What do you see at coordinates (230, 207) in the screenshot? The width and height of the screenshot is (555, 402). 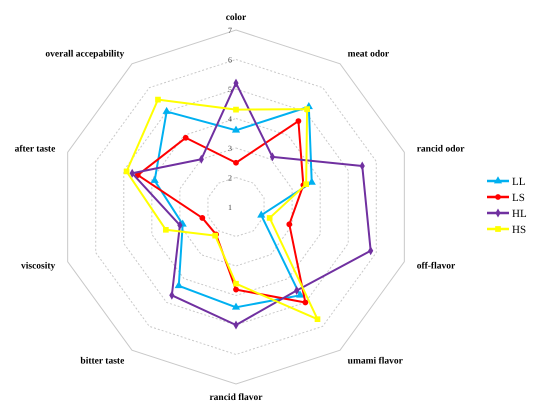 I see `y-tick-label: 1` at bounding box center [230, 207].